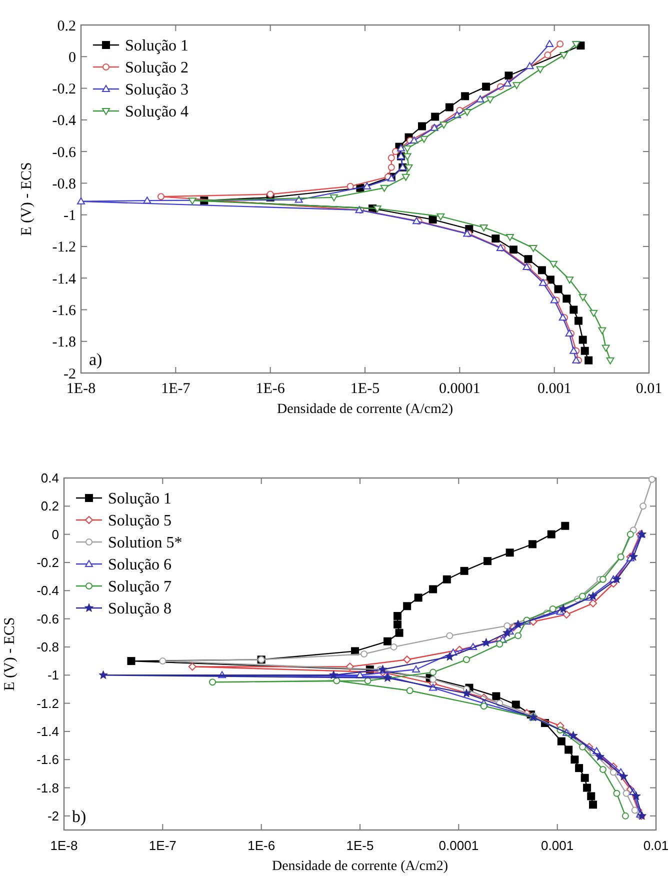  I want to click on legend-label: Solução 2, so click(157, 68).